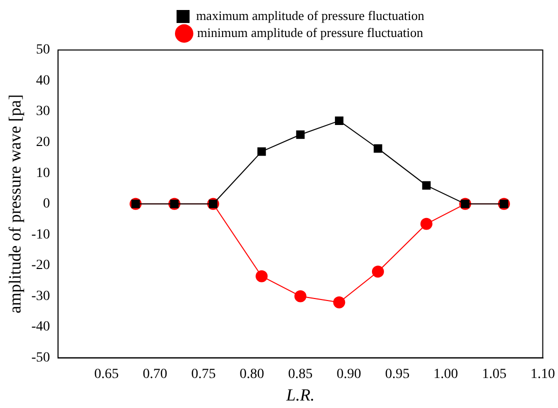 Image resolution: width=558 pixels, height=408 pixels. What do you see at coordinates (252, 374) in the screenshot?
I see `x-tick-label: 0.80` at bounding box center [252, 374].